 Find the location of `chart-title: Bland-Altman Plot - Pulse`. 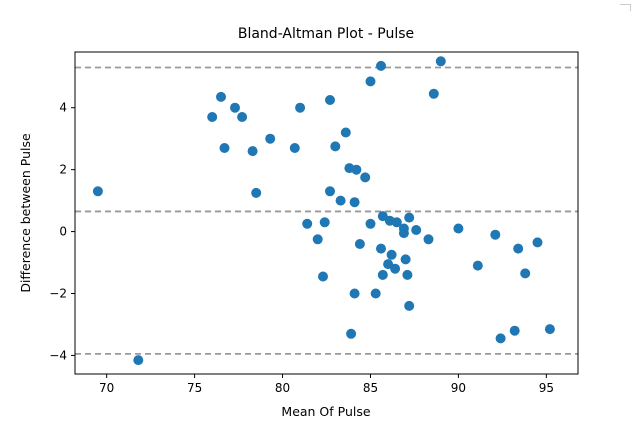

chart-title: Bland-Altman Plot - Pulse is located at coordinates (326, 34).